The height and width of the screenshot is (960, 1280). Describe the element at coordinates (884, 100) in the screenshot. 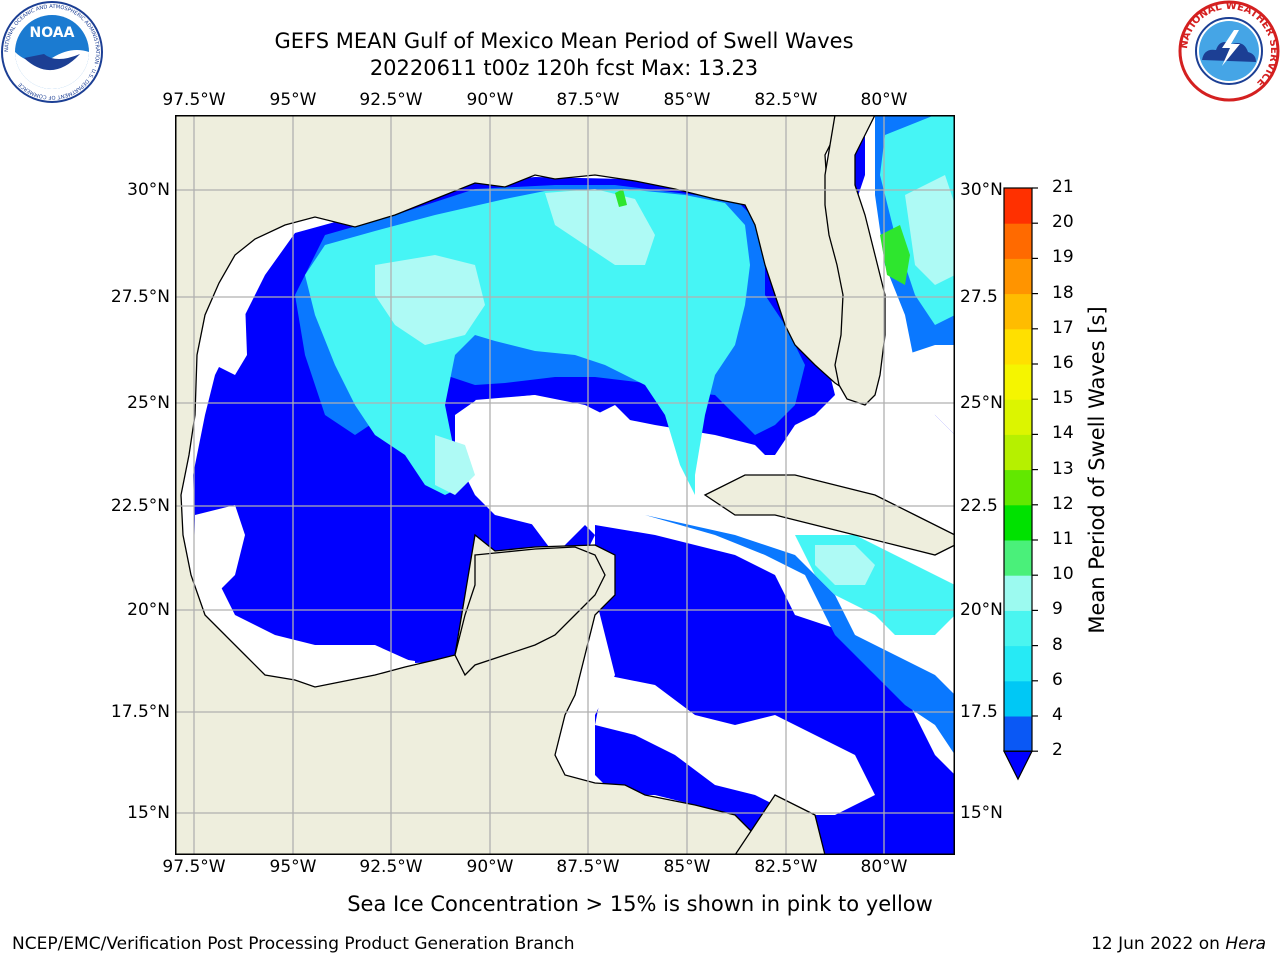

I see `lon-label-top: 80°W` at that location.